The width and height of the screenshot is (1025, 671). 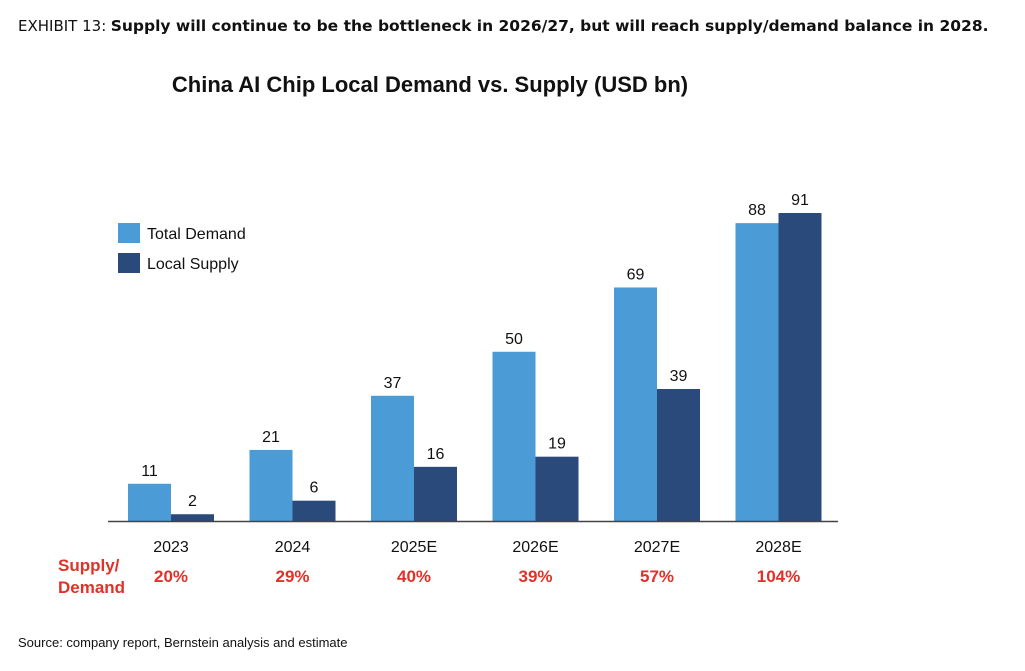 What do you see at coordinates (149, 502) in the screenshot?
I see `bar-demand-2023` at bounding box center [149, 502].